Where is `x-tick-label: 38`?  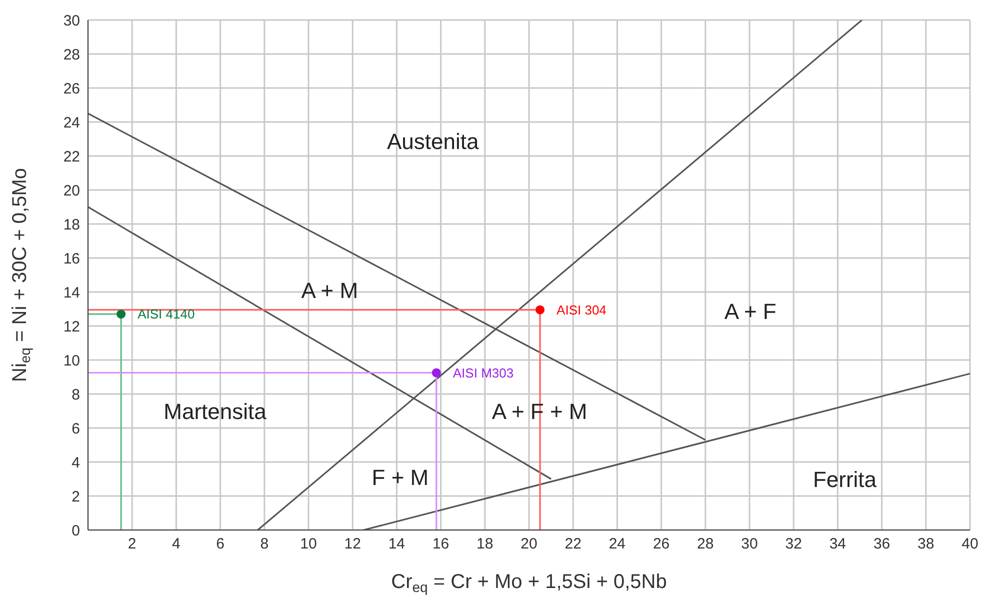 x-tick-label: 38 is located at coordinates (926, 544).